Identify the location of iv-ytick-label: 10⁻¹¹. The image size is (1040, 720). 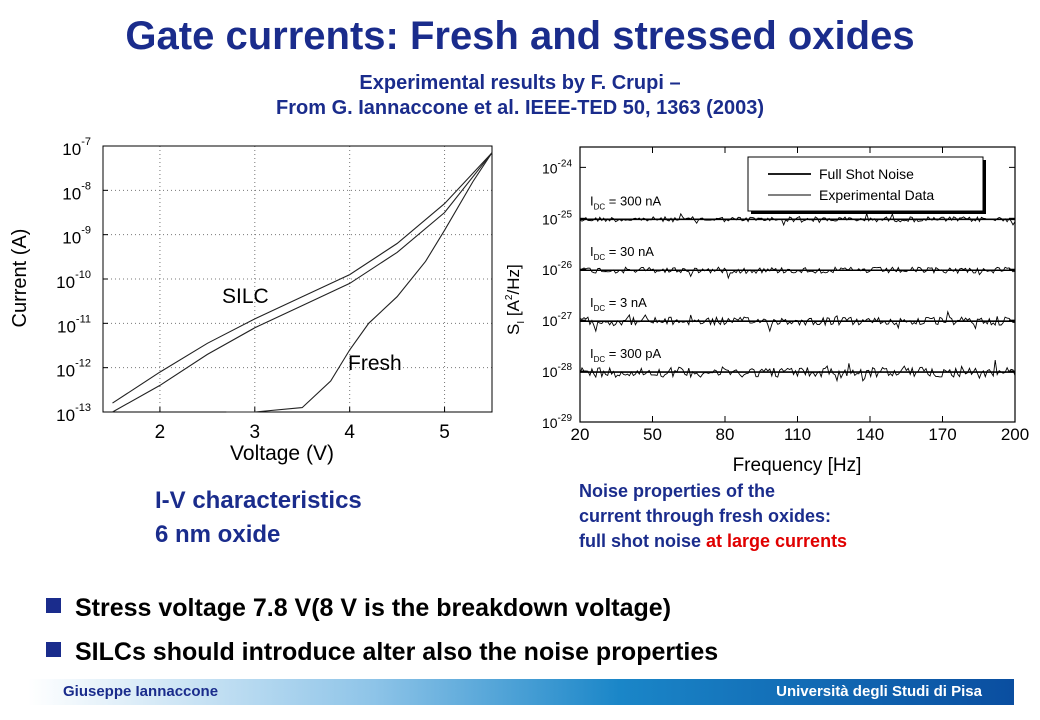
(74, 324).